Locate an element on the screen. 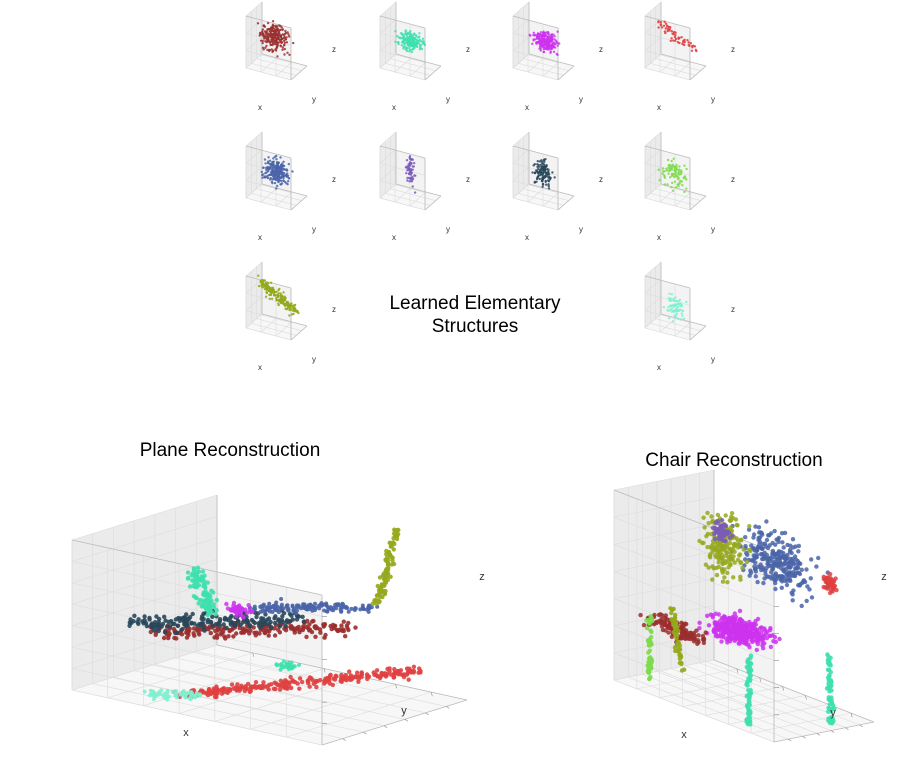 This screenshot has width=910, height=773. tick-mark is located at coordinates (396, 686).